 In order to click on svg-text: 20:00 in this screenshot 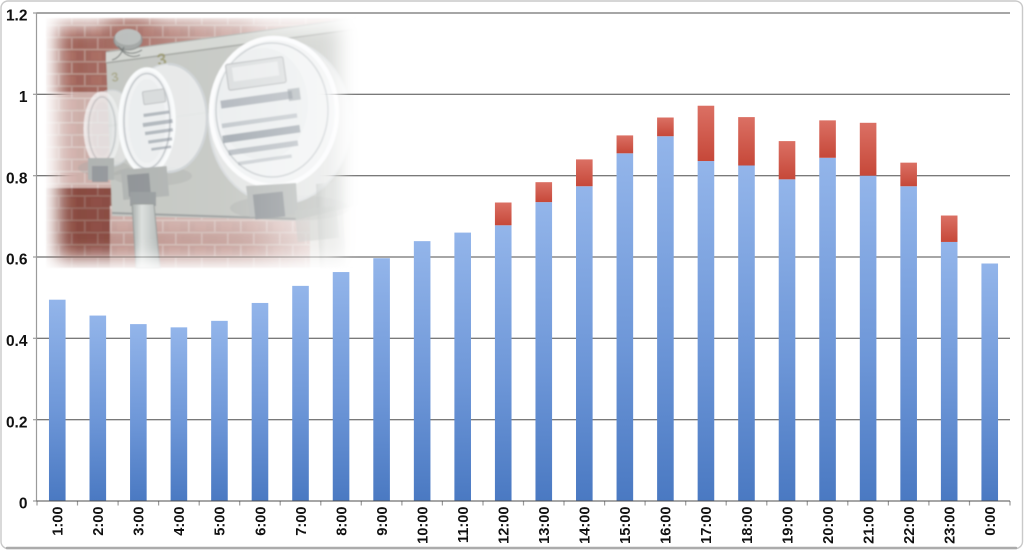, I will do `click(829, 525)`.